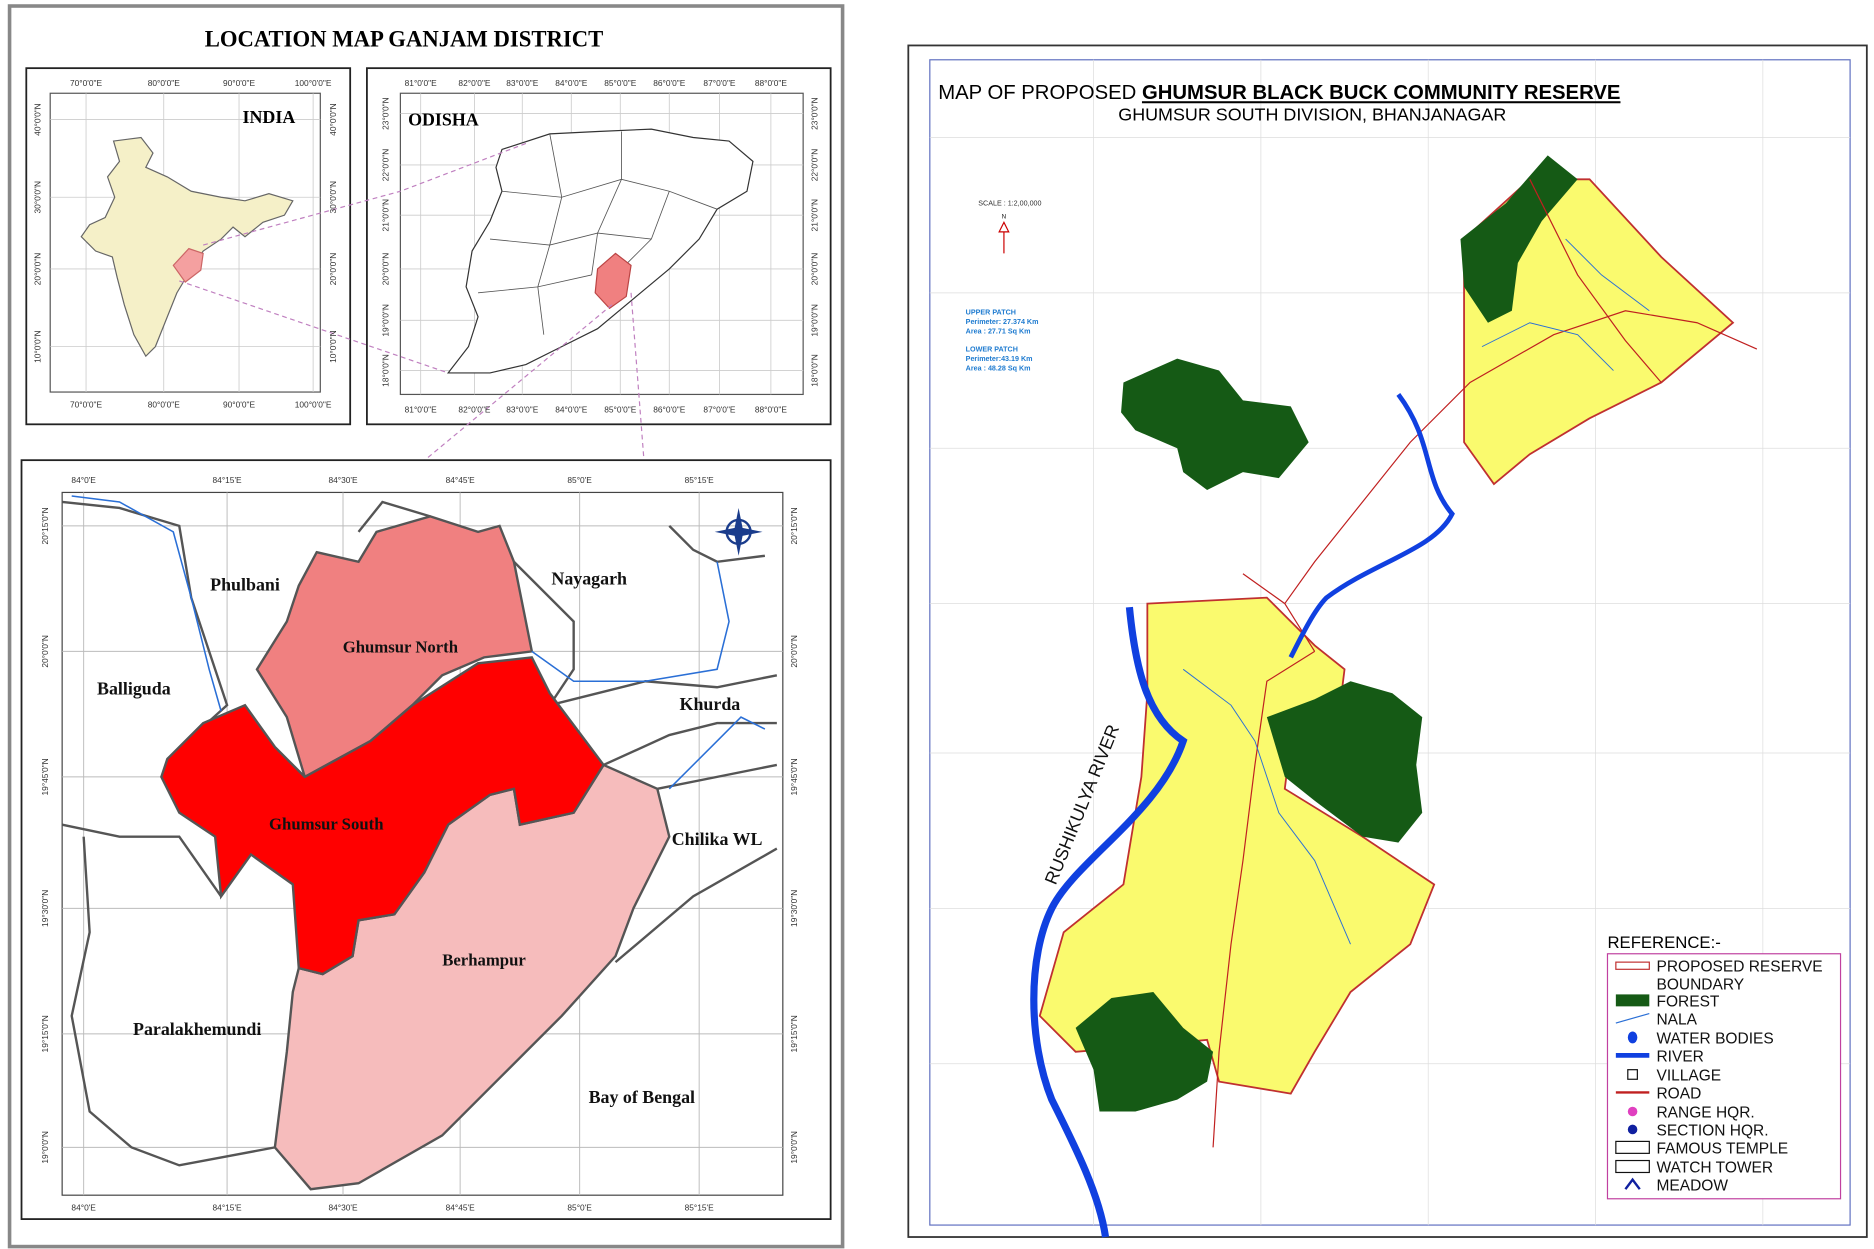 The image size is (1874, 1249). What do you see at coordinates (1037, 93) in the screenshot?
I see `title-prefix: MAP OF PROPOSED` at bounding box center [1037, 93].